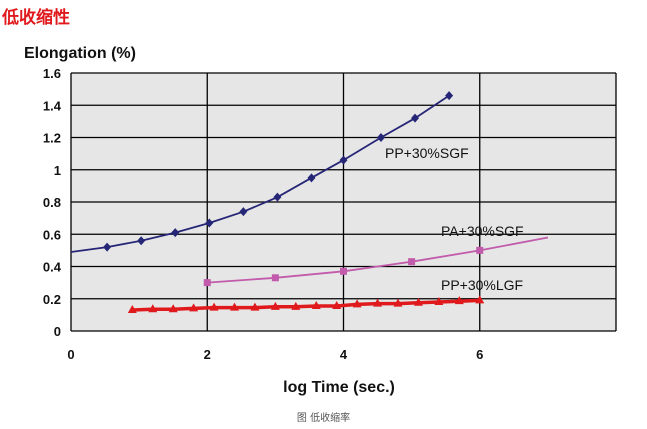  I want to click on y-tick-label: 0.2, so click(52, 299).